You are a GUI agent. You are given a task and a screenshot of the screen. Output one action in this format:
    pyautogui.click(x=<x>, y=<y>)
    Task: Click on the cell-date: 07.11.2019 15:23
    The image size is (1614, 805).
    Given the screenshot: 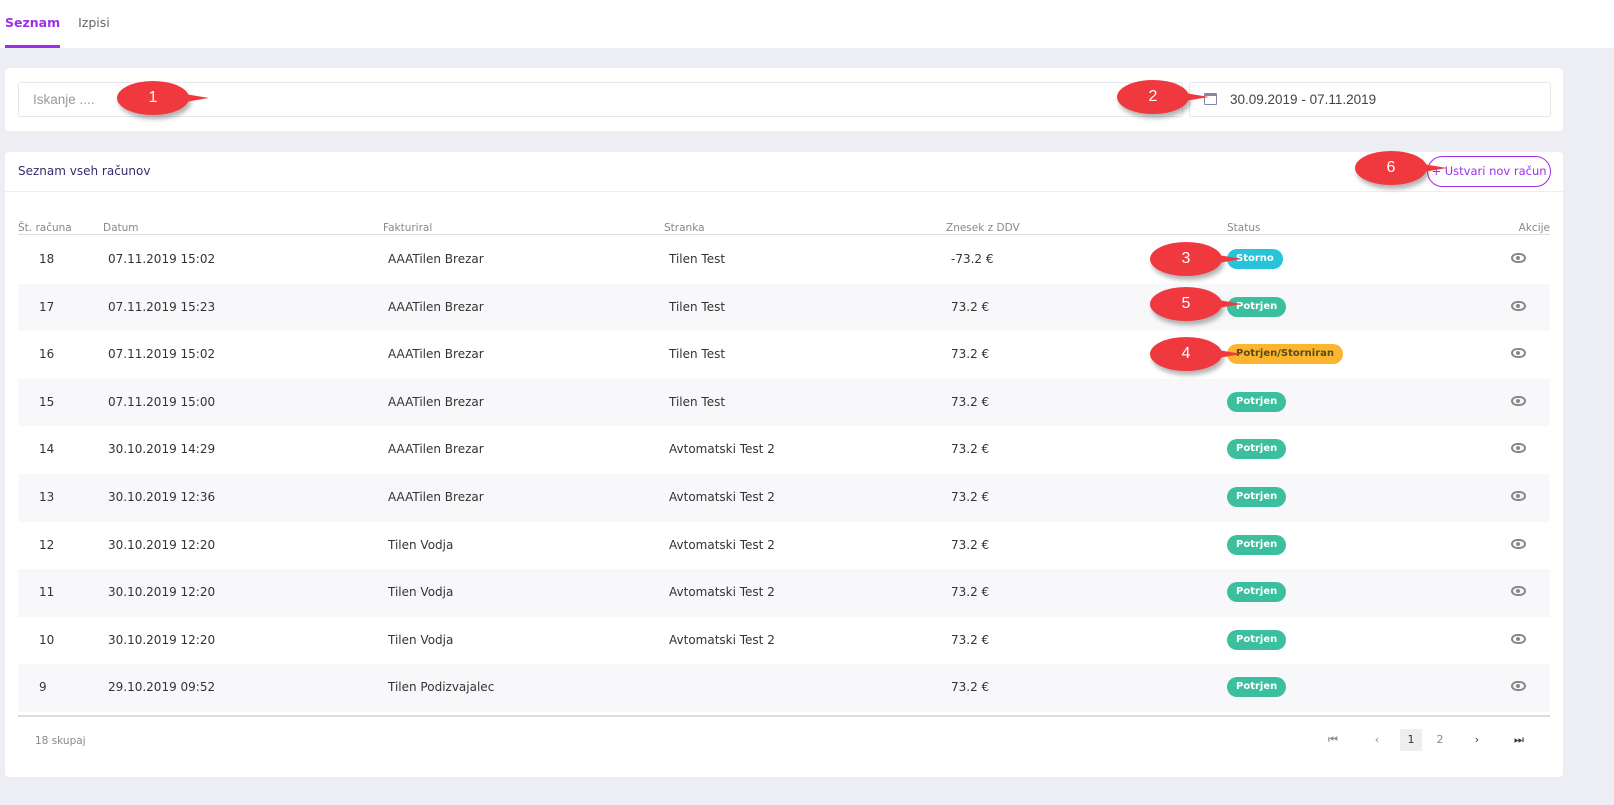 What is the action you would take?
    pyautogui.click(x=162, y=306)
    